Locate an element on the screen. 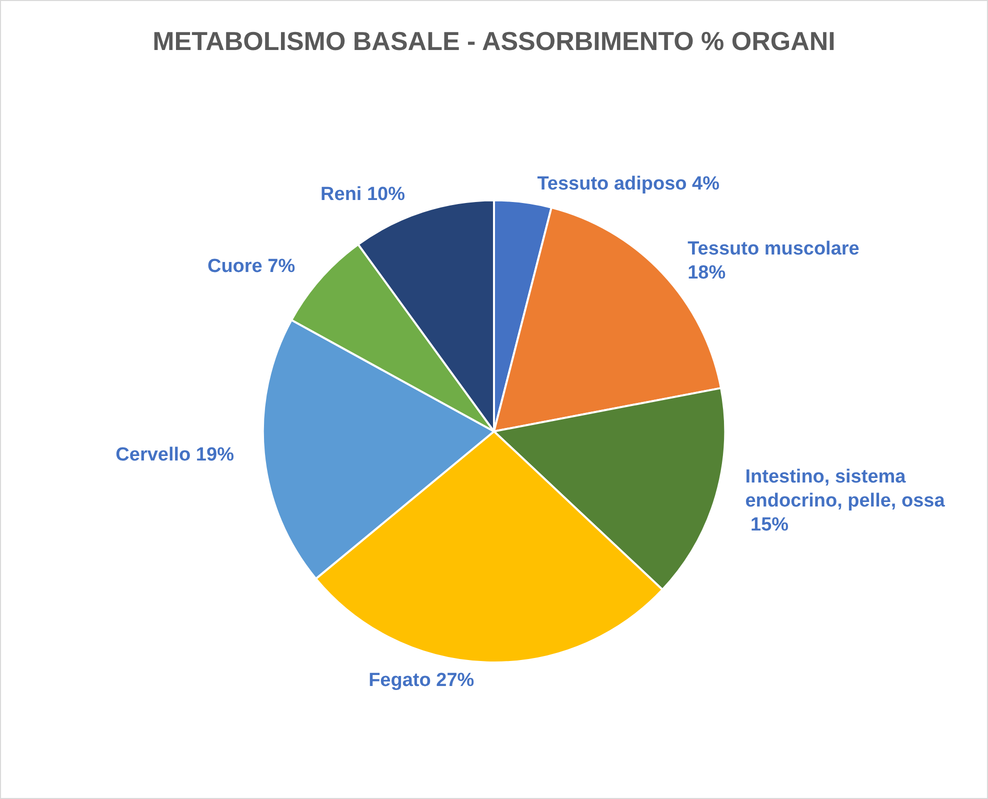 This screenshot has height=799, width=988. slice-label: Reni 10% is located at coordinates (363, 194).